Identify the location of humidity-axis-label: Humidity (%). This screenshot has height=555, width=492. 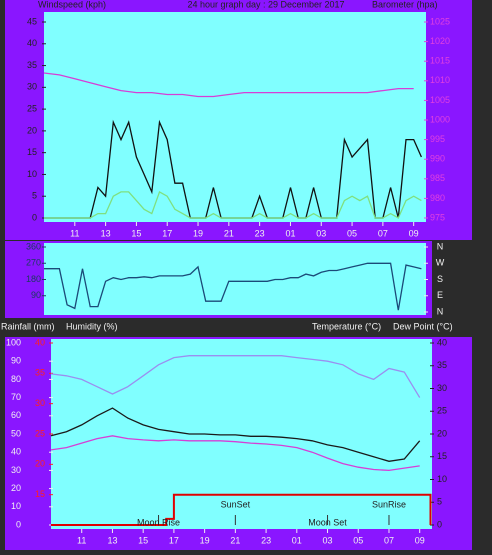
(92, 326).